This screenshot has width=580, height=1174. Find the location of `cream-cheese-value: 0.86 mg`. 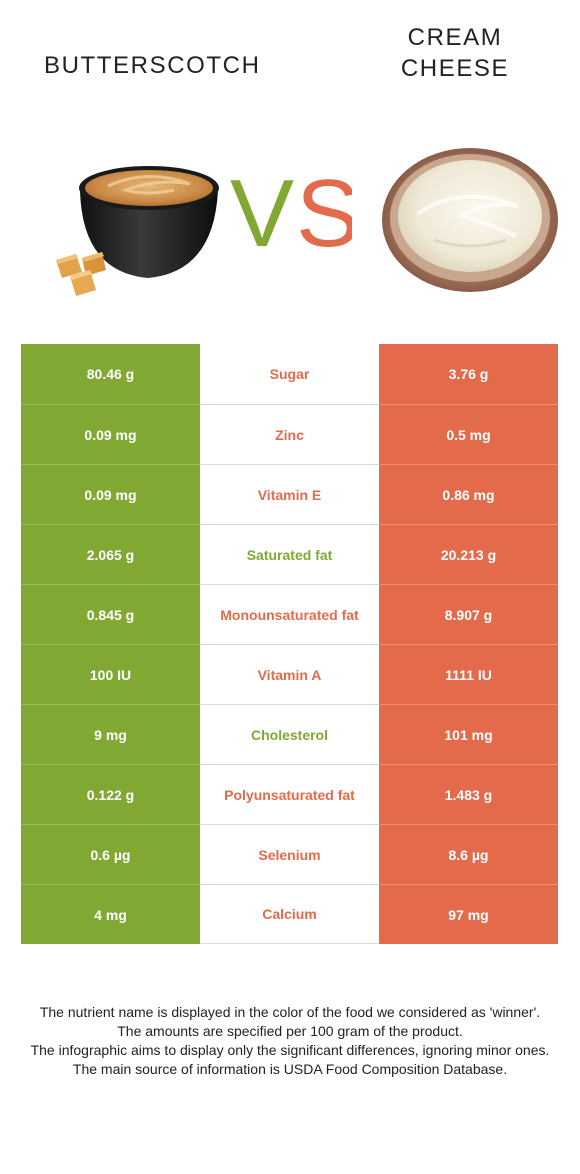

cream-cheese-value: 0.86 mg is located at coordinates (468, 494).